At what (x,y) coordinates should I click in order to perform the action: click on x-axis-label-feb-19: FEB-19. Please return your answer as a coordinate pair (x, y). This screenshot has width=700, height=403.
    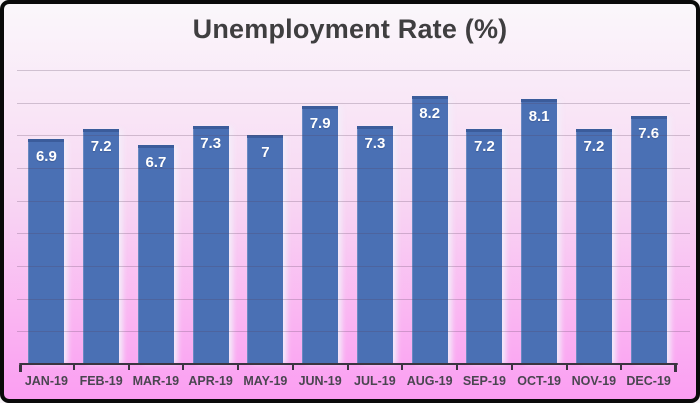
    Looking at the image, I should click on (101, 381).